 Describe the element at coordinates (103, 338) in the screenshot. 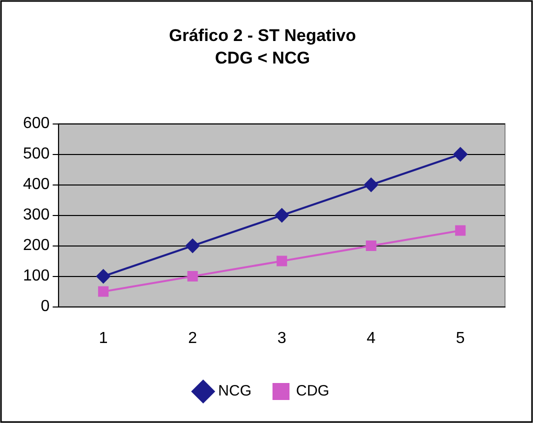

I see `x-tick-label: 1` at that location.